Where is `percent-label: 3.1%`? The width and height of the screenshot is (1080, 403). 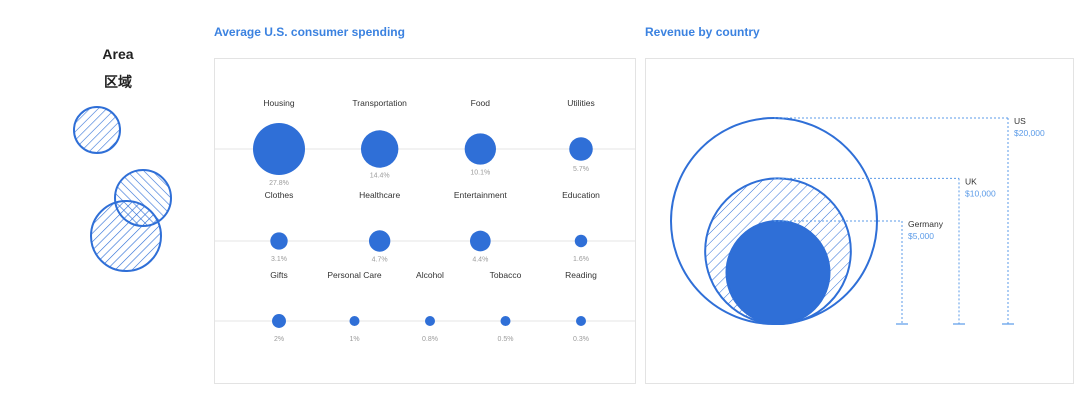 percent-label: 3.1% is located at coordinates (279, 259).